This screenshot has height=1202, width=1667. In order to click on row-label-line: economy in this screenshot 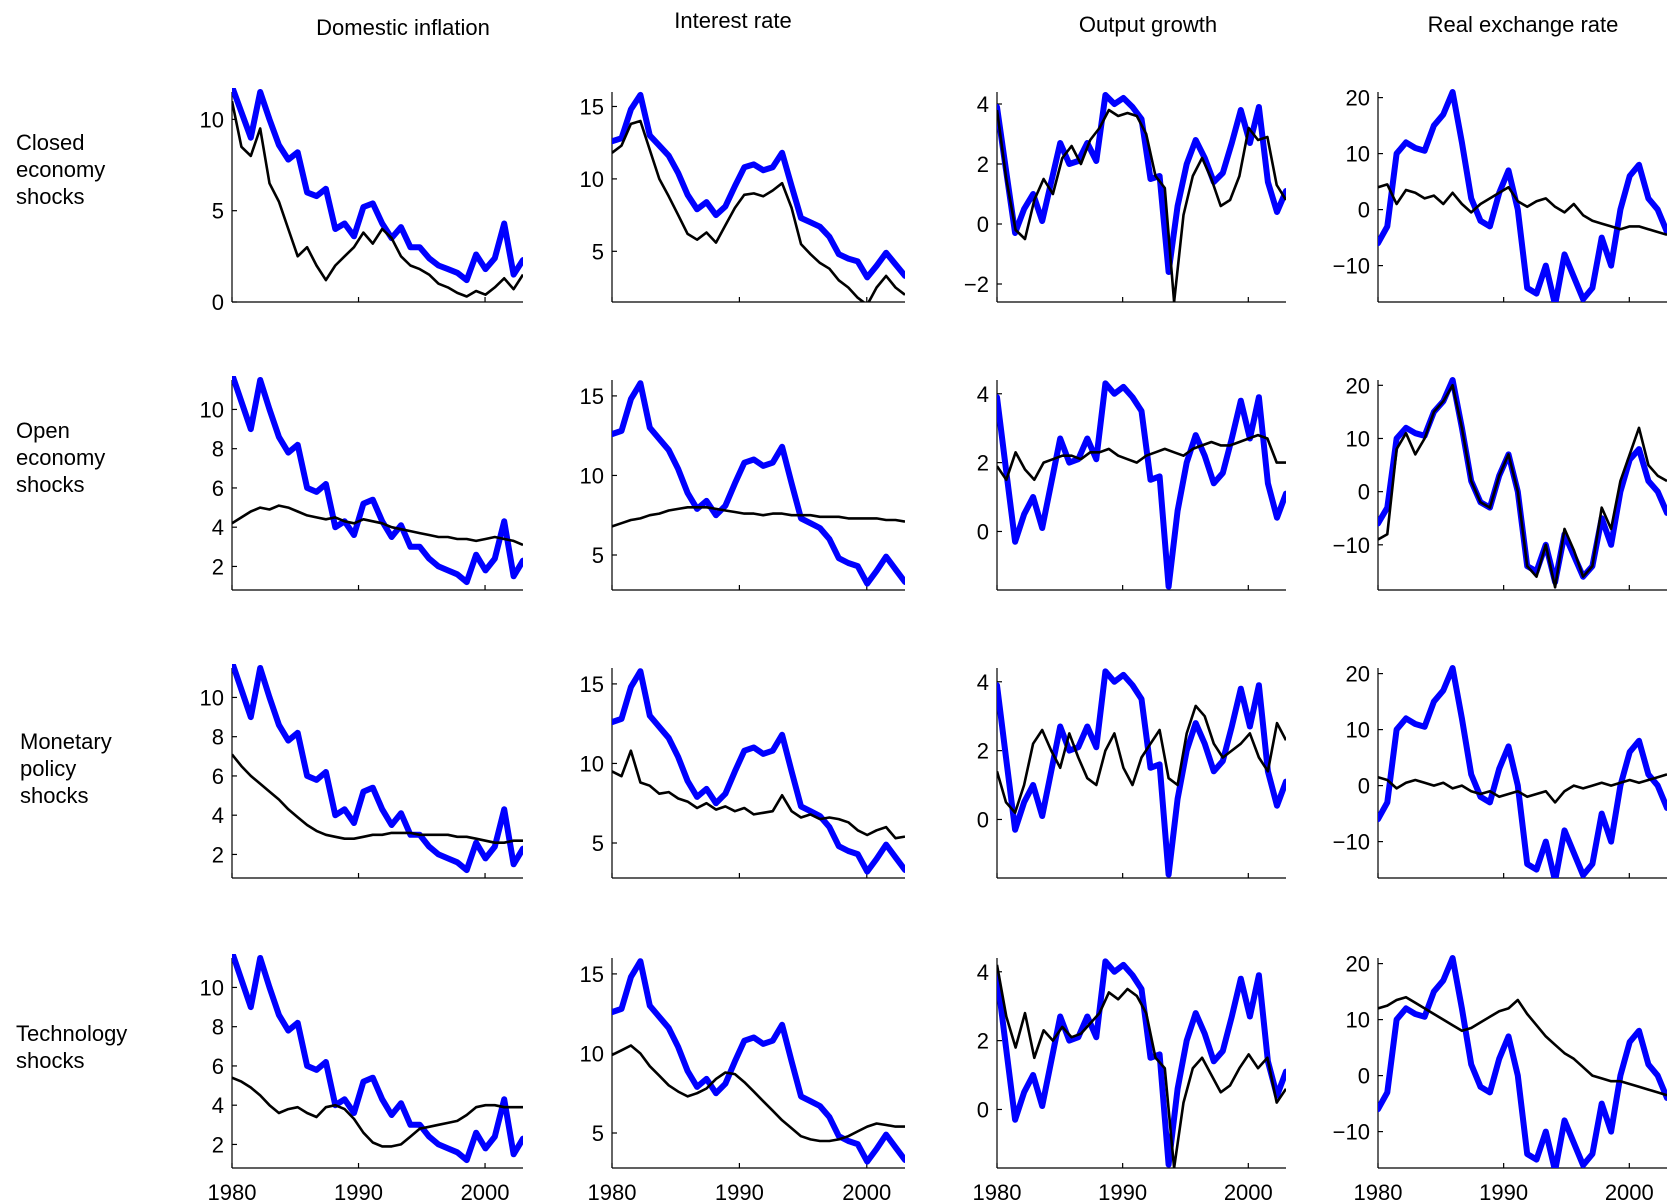, I will do `click(60, 169)`.